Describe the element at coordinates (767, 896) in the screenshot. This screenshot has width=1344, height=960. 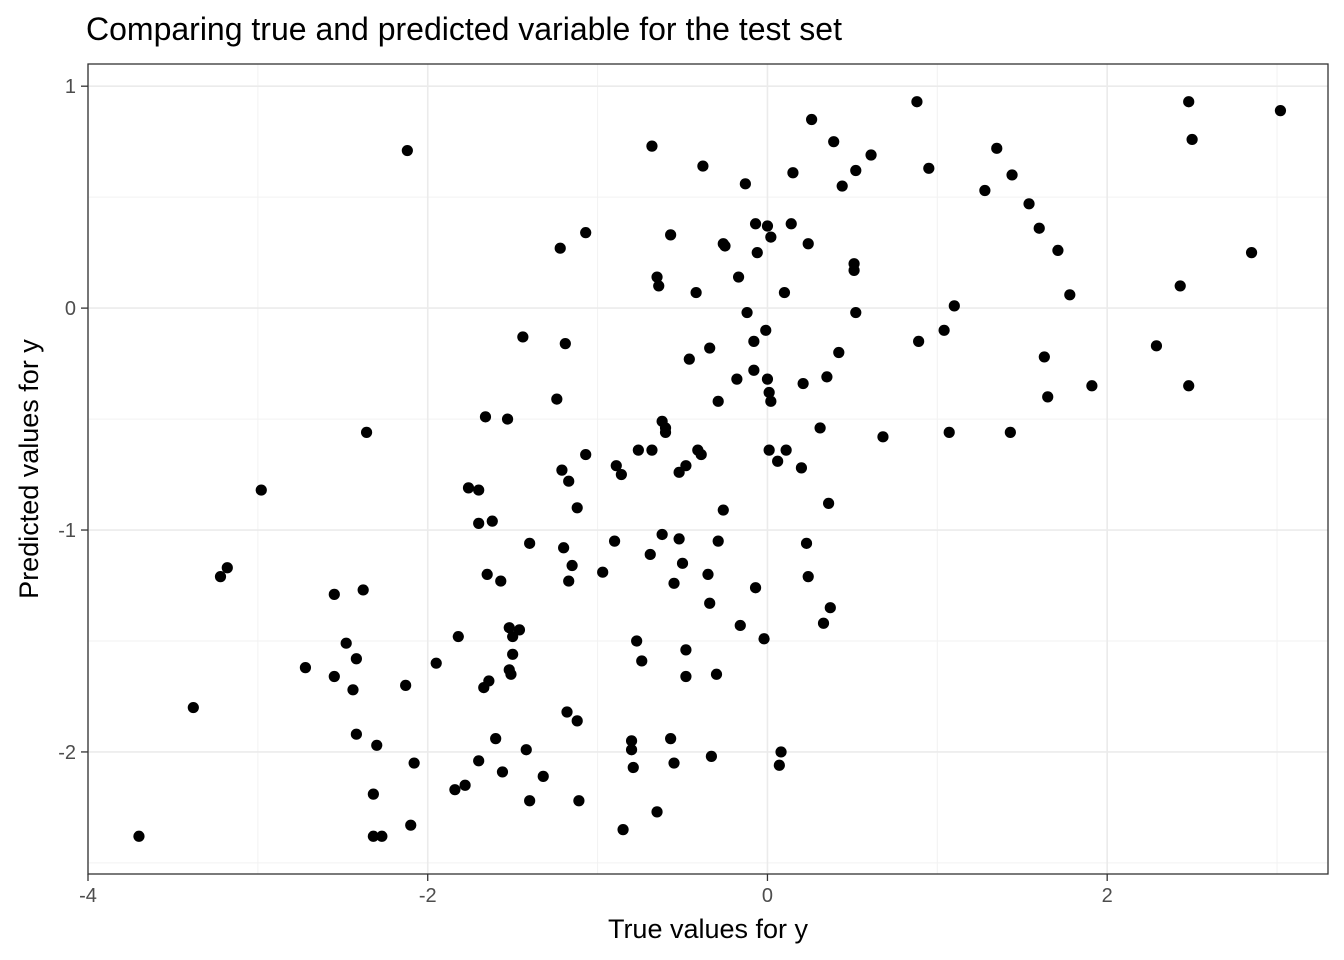
I see `x-tick-label: 0` at that location.